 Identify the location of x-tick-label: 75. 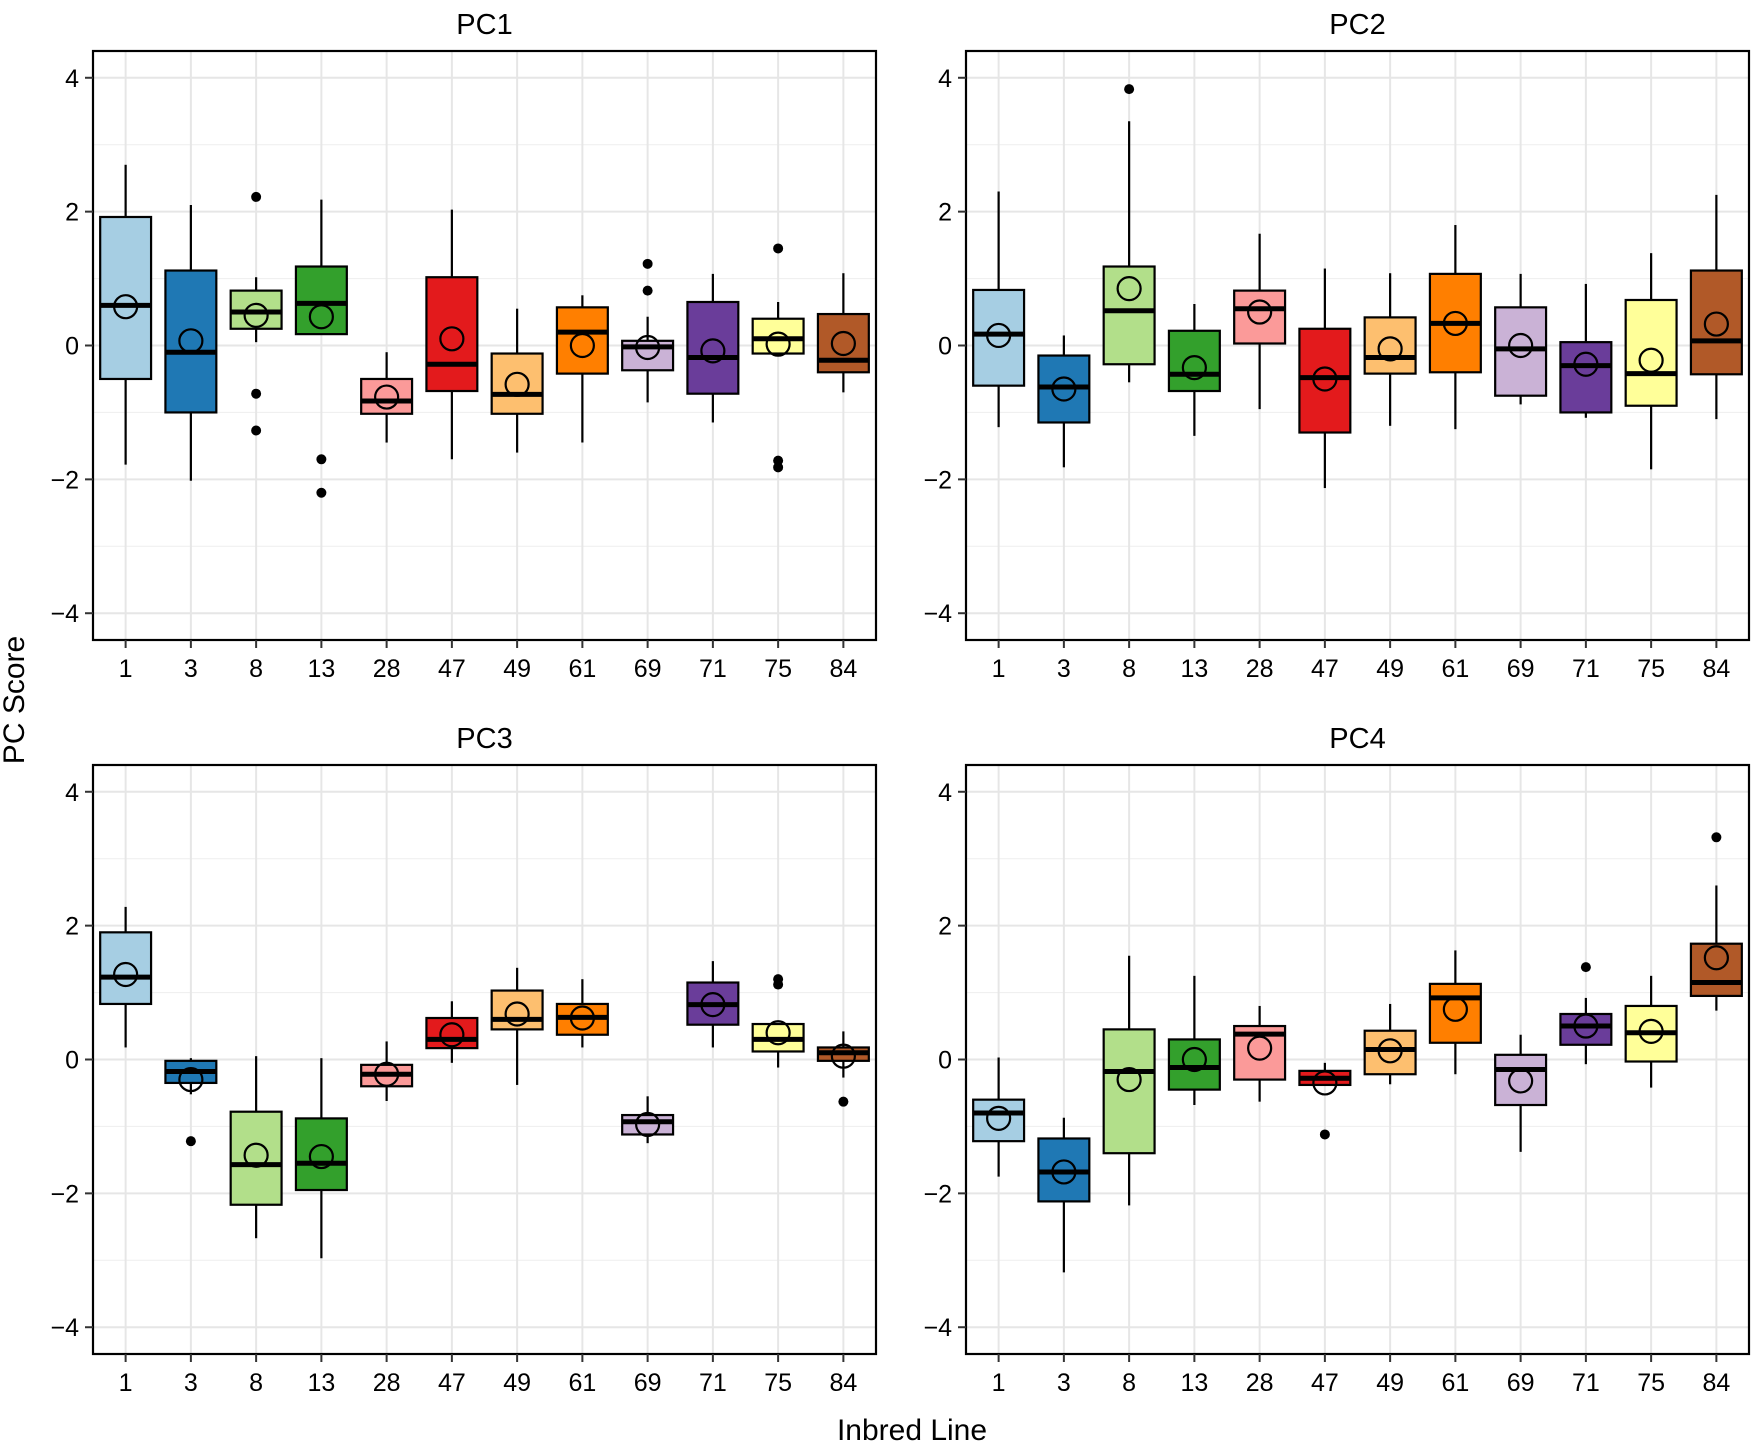
(778, 1383).